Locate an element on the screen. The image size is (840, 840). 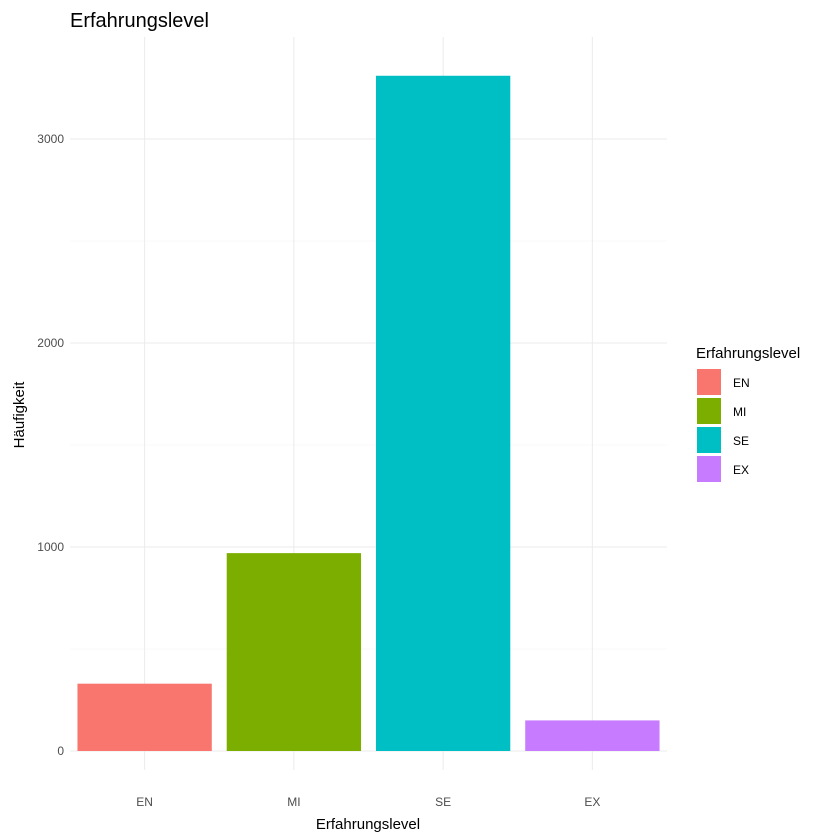
x-axis-title: Erfahrungslevel is located at coordinates (368, 824).